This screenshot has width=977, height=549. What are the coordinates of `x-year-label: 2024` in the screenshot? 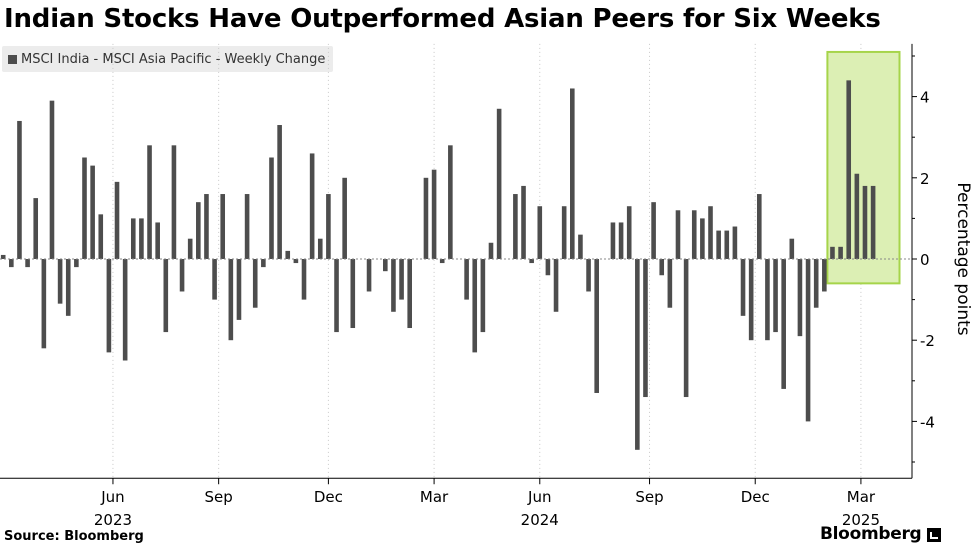 It's located at (540, 520).